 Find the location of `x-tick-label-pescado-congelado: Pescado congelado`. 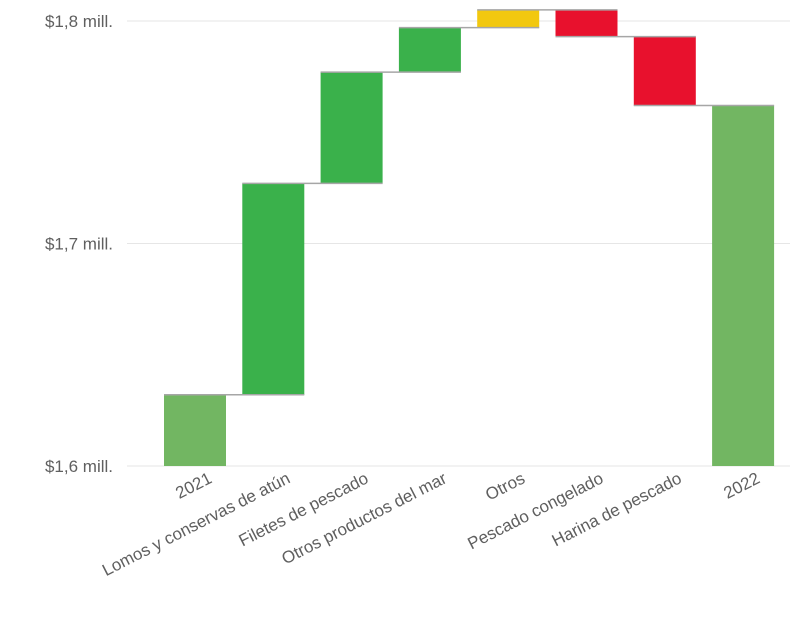

x-tick-label-pescado-congelado: Pescado congelado is located at coordinates (536, 511).